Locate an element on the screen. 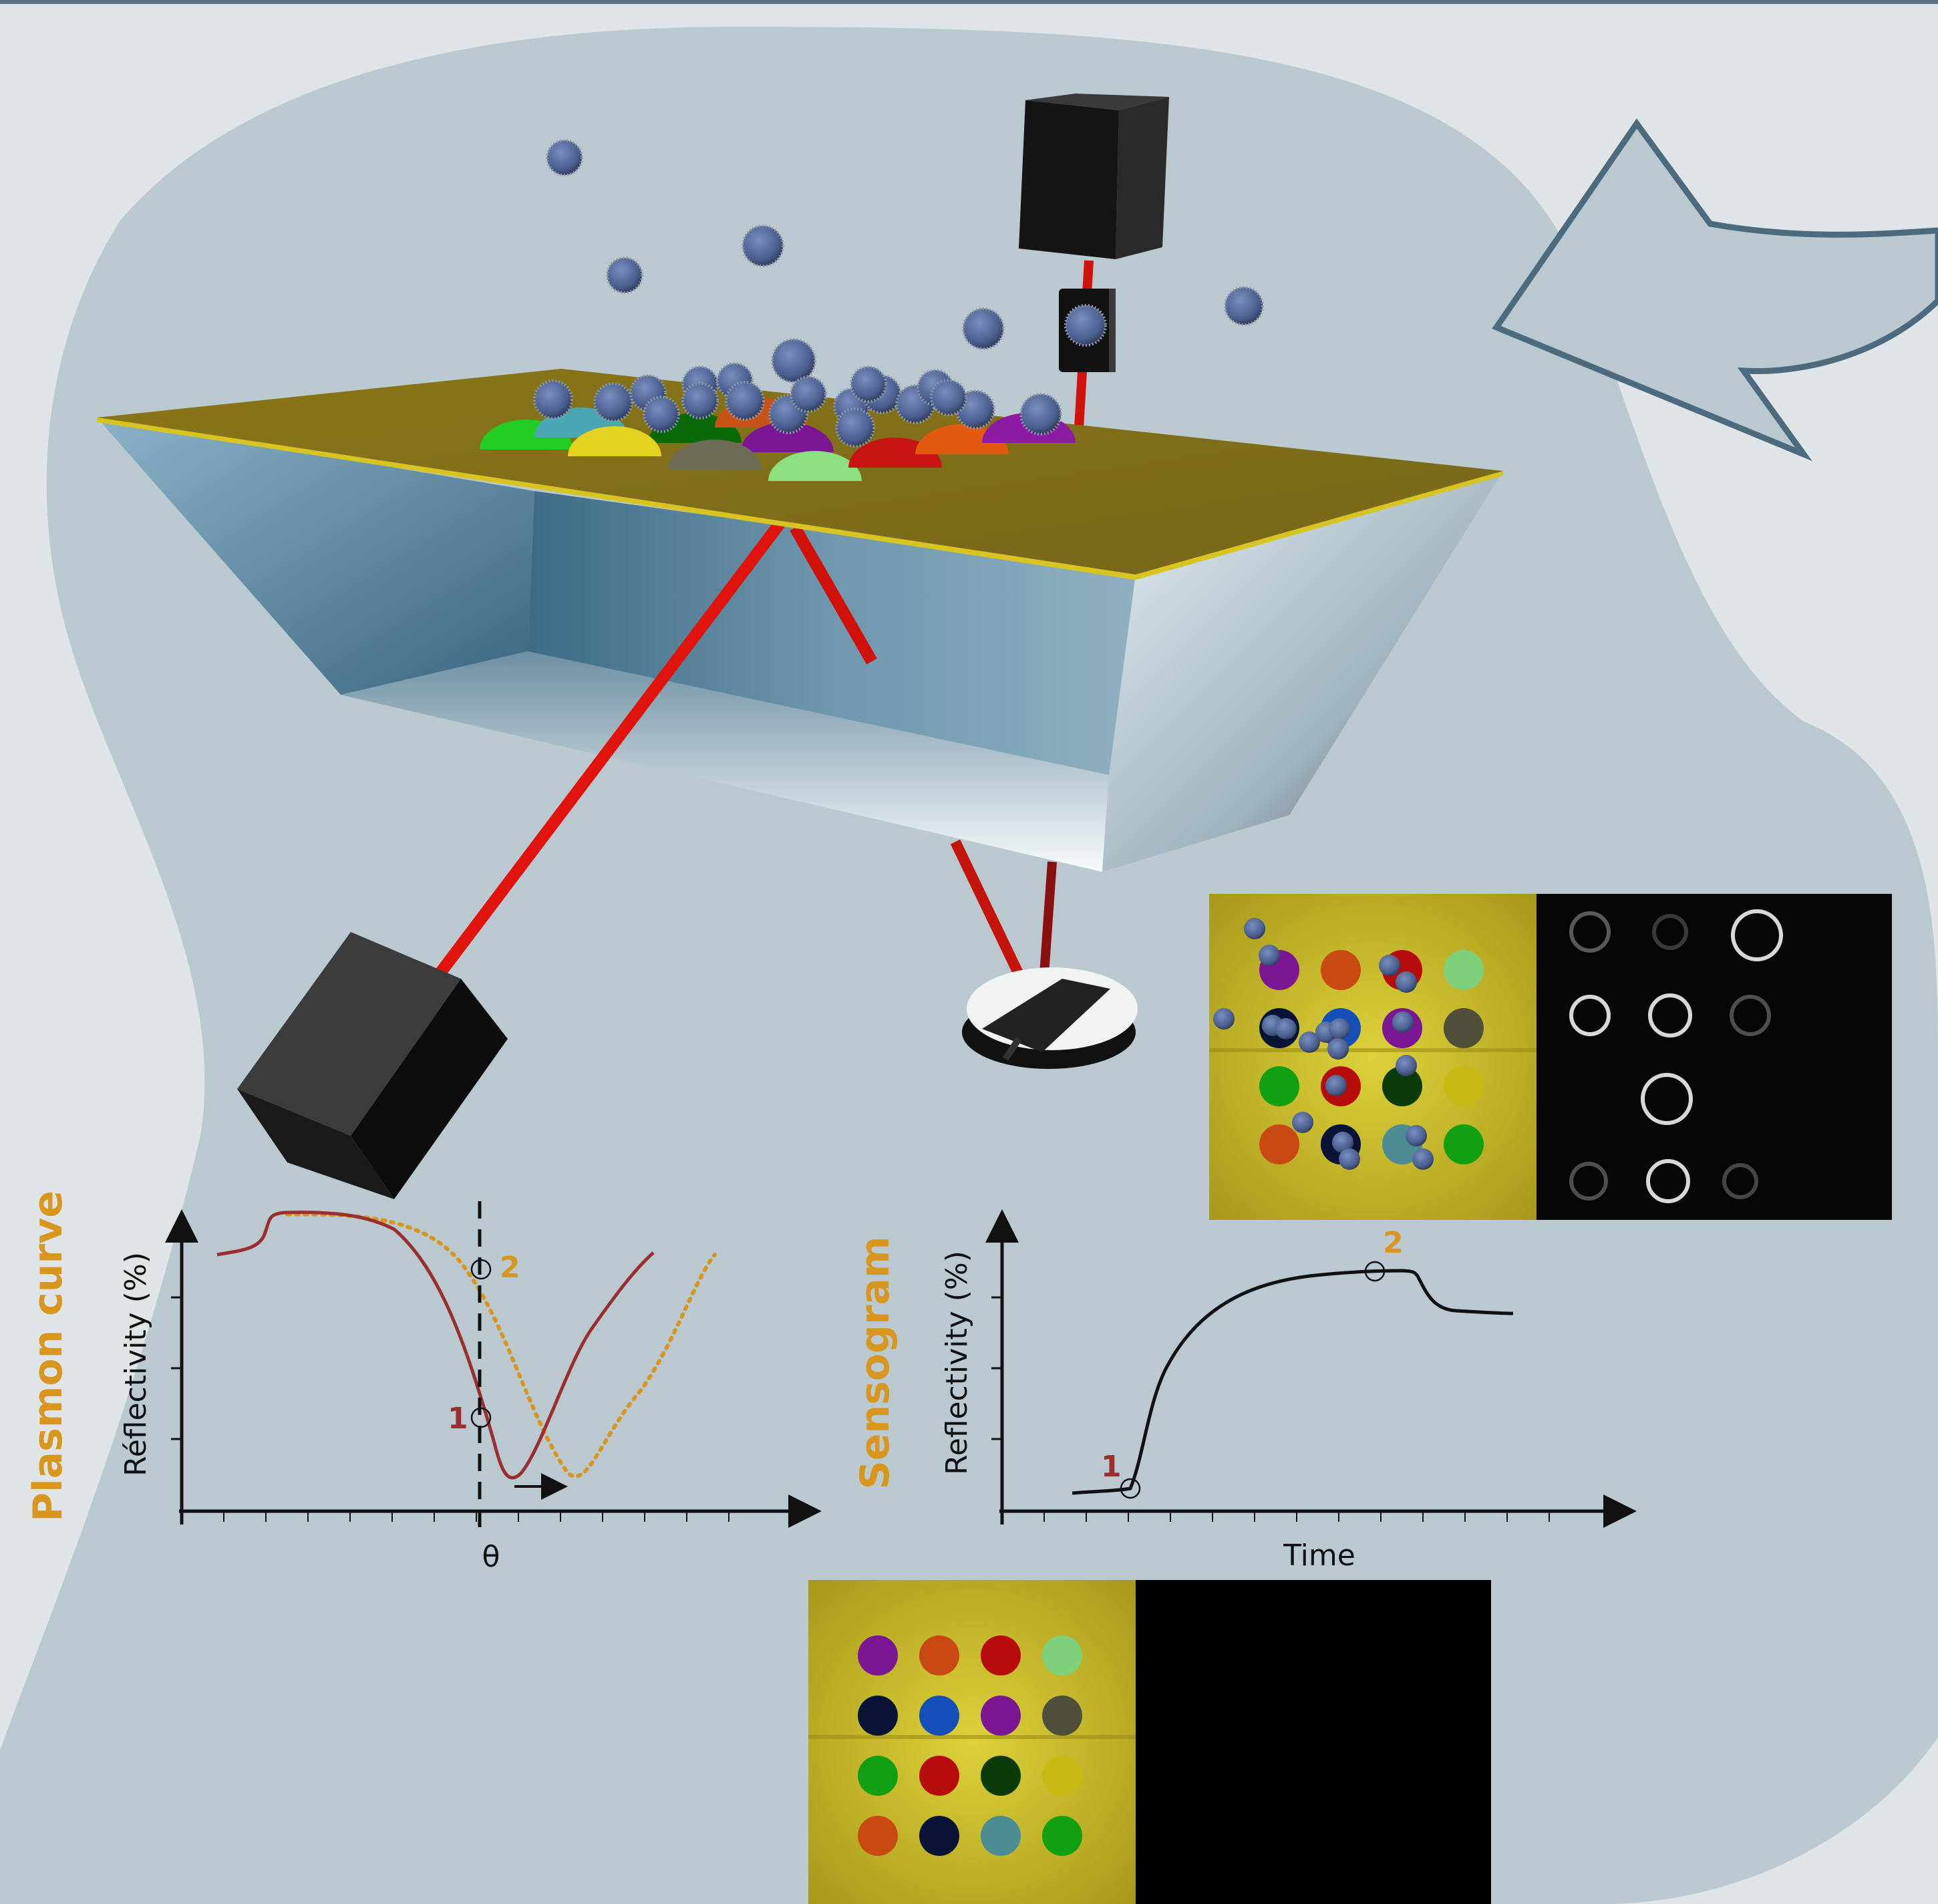  polarizer-disk is located at coordinates (1050, 1018).